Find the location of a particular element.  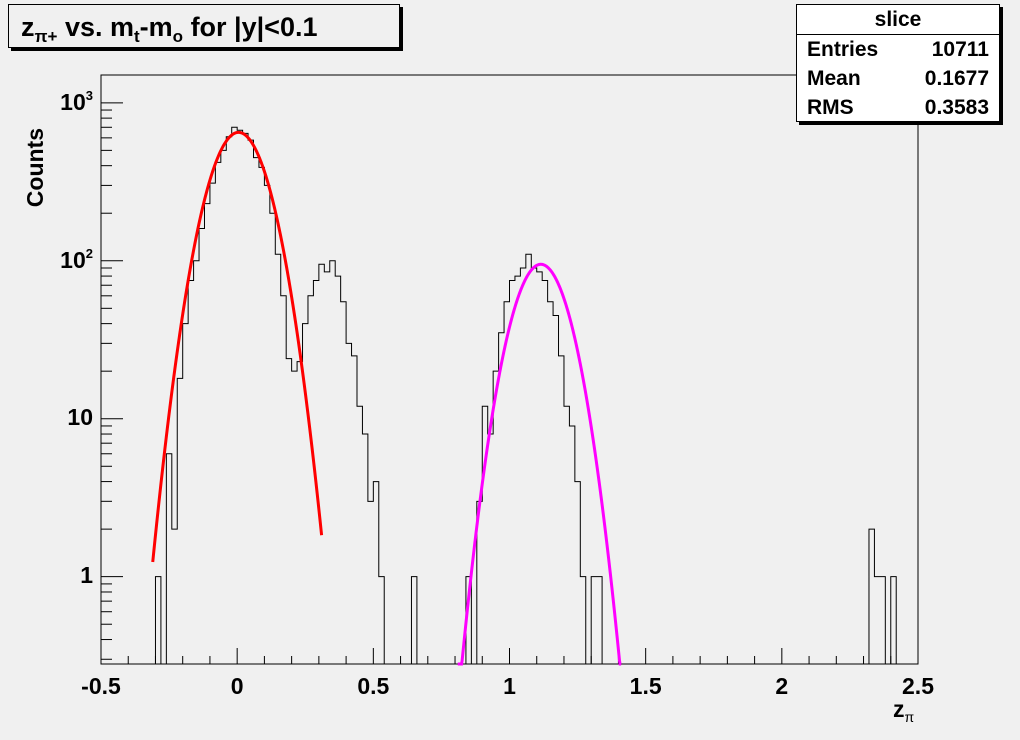

stats-row-mean: Mean 0.1677 is located at coordinates (898, 78).